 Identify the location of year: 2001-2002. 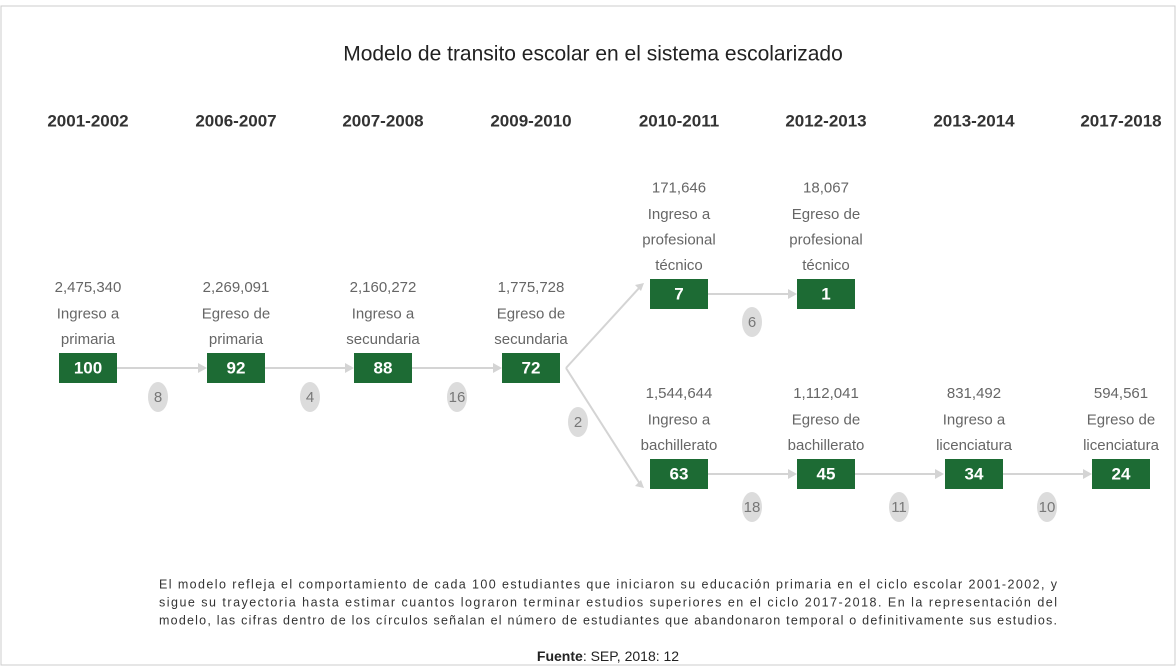
(87, 120).